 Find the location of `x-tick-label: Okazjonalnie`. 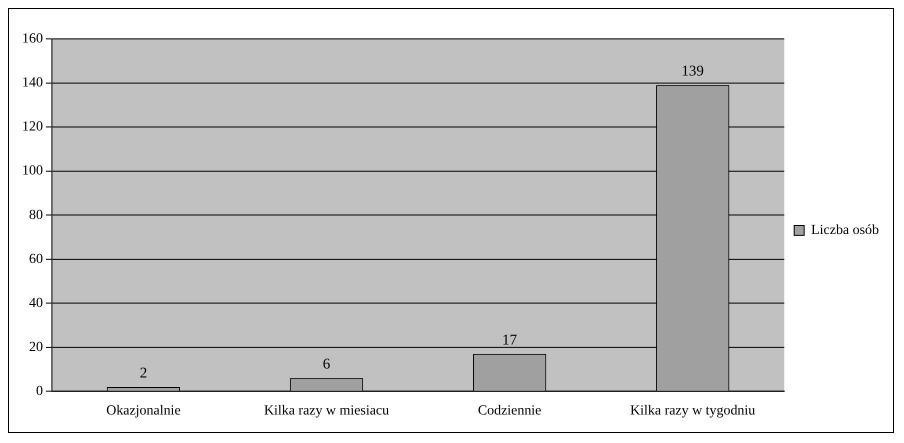

x-tick-label: Okazjonalnie is located at coordinates (143, 410).